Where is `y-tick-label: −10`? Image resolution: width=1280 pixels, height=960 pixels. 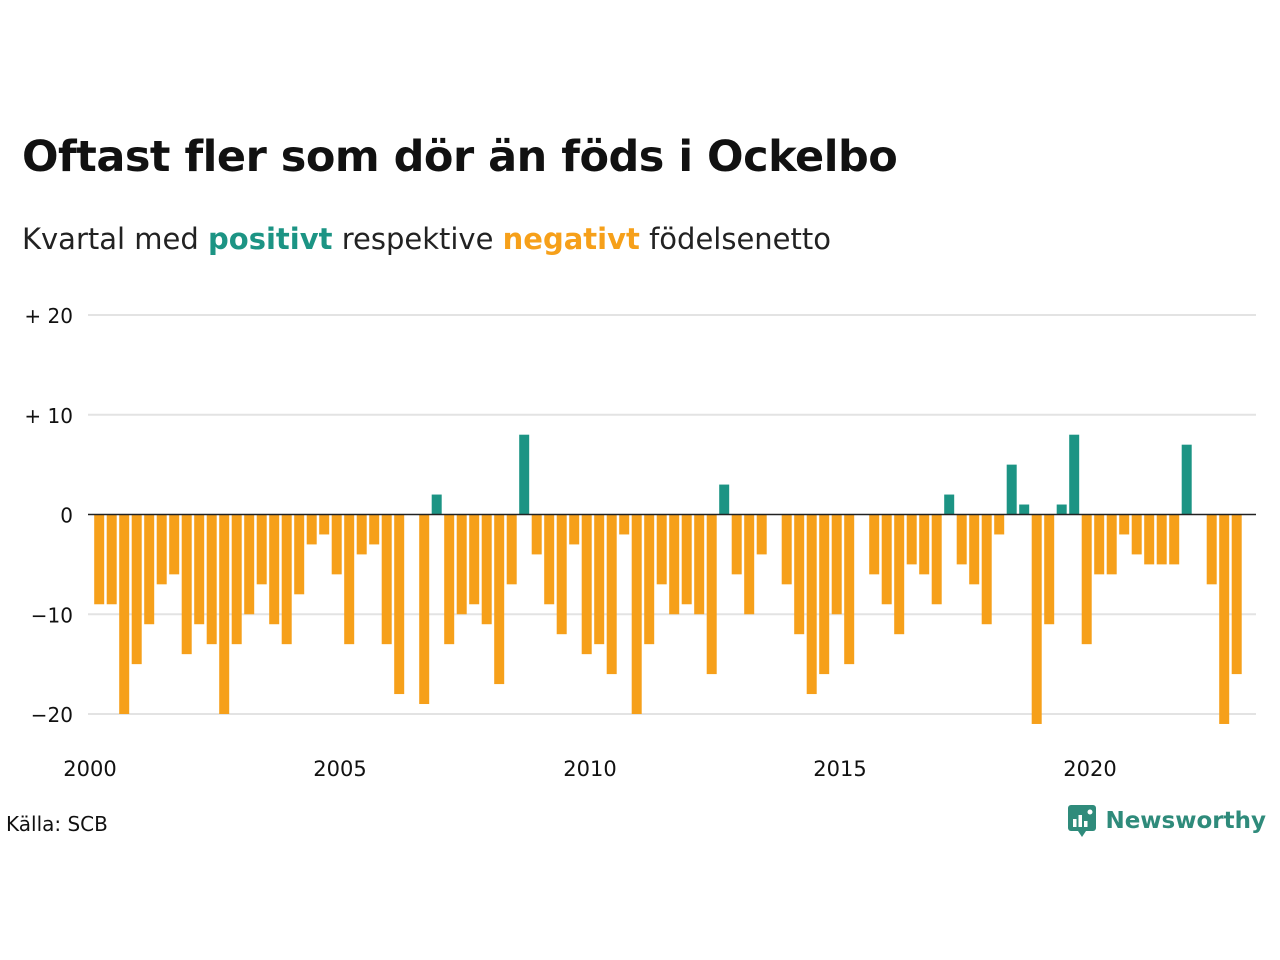
y-tick-label: −10 is located at coordinates (52, 615).